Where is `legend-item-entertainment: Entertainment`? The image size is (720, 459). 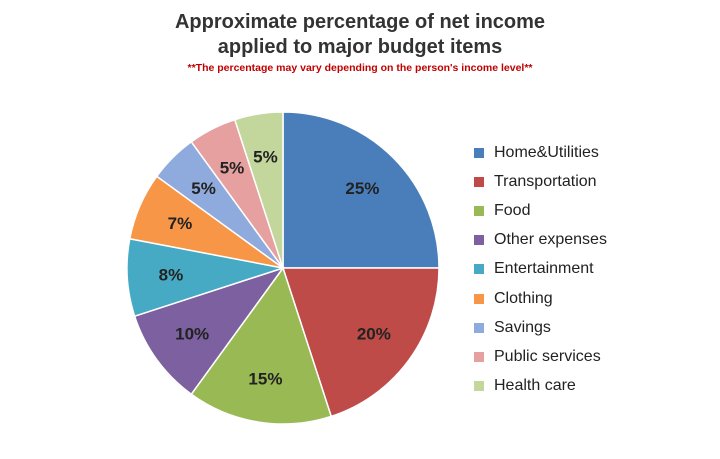
legend-item-entertainment: Entertainment is located at coordinates (540, 269).